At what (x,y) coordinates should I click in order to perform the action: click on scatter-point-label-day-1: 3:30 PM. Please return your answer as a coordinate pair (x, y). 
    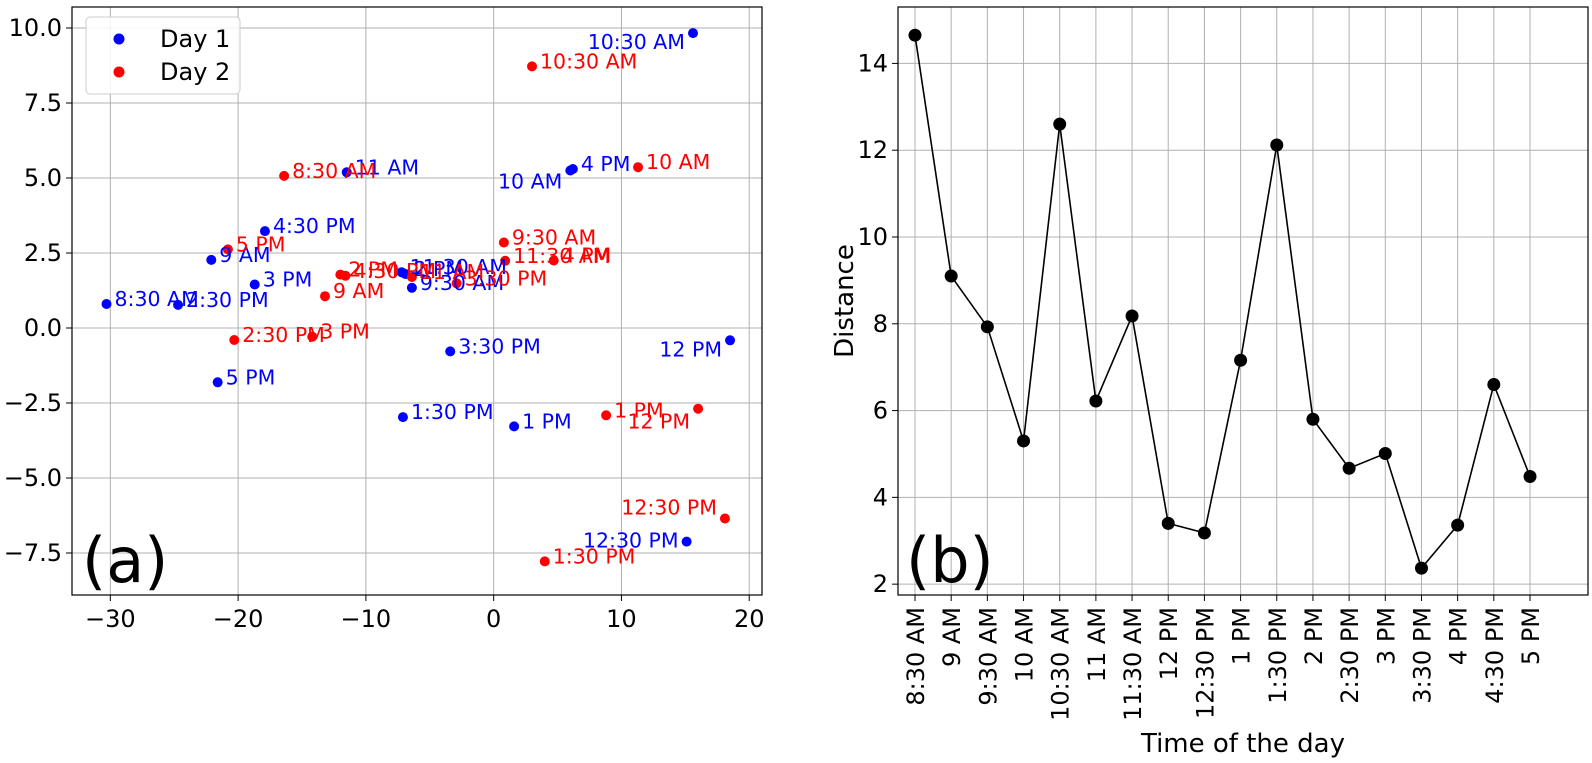
    Looking at the image, I should click on (499, 346).